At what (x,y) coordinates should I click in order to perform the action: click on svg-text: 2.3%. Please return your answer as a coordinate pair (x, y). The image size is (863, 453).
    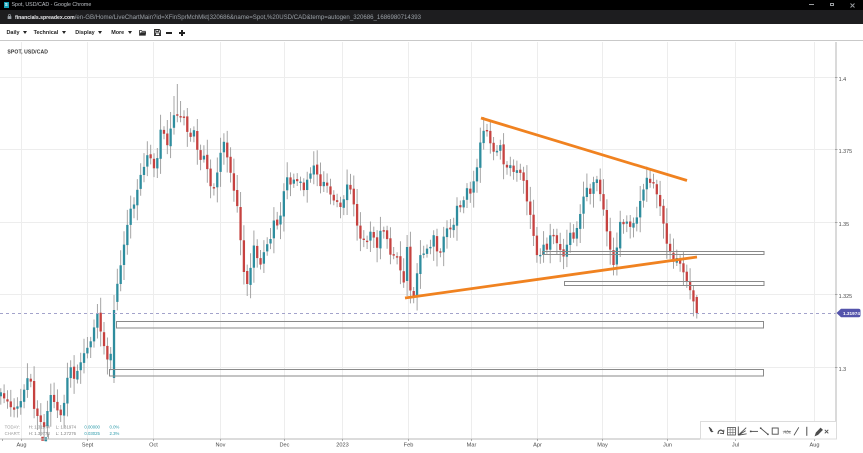
    Looking at the image, I should click on (115, 433).